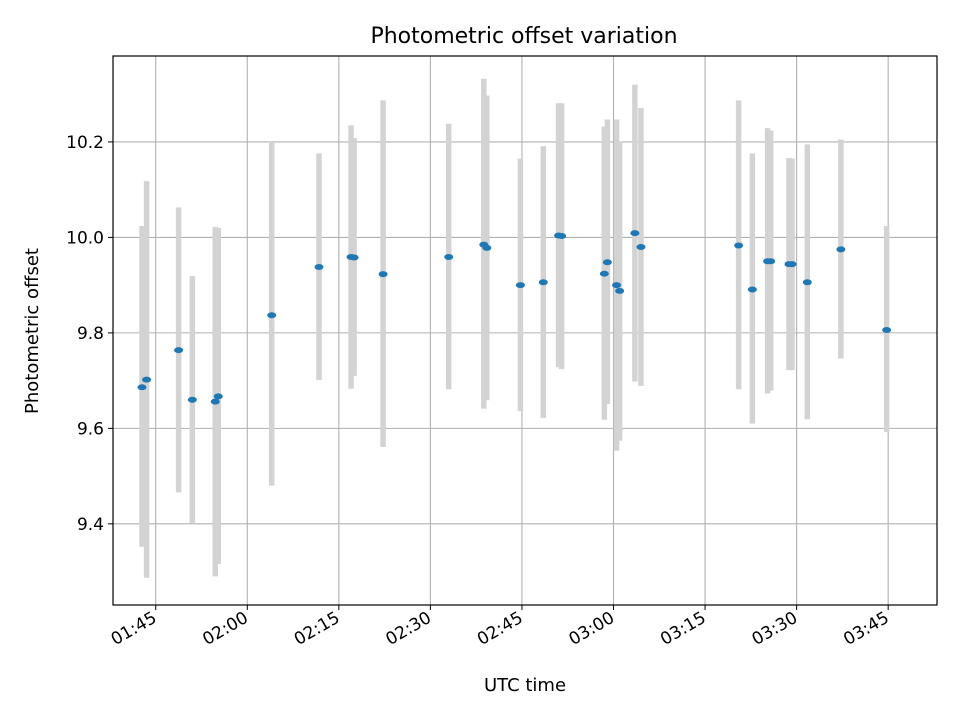 The image size is (960, 720). Describe the element at coordinates (317, 629) in the screenshot. I see `x-tick-label: 02:15` at that location.